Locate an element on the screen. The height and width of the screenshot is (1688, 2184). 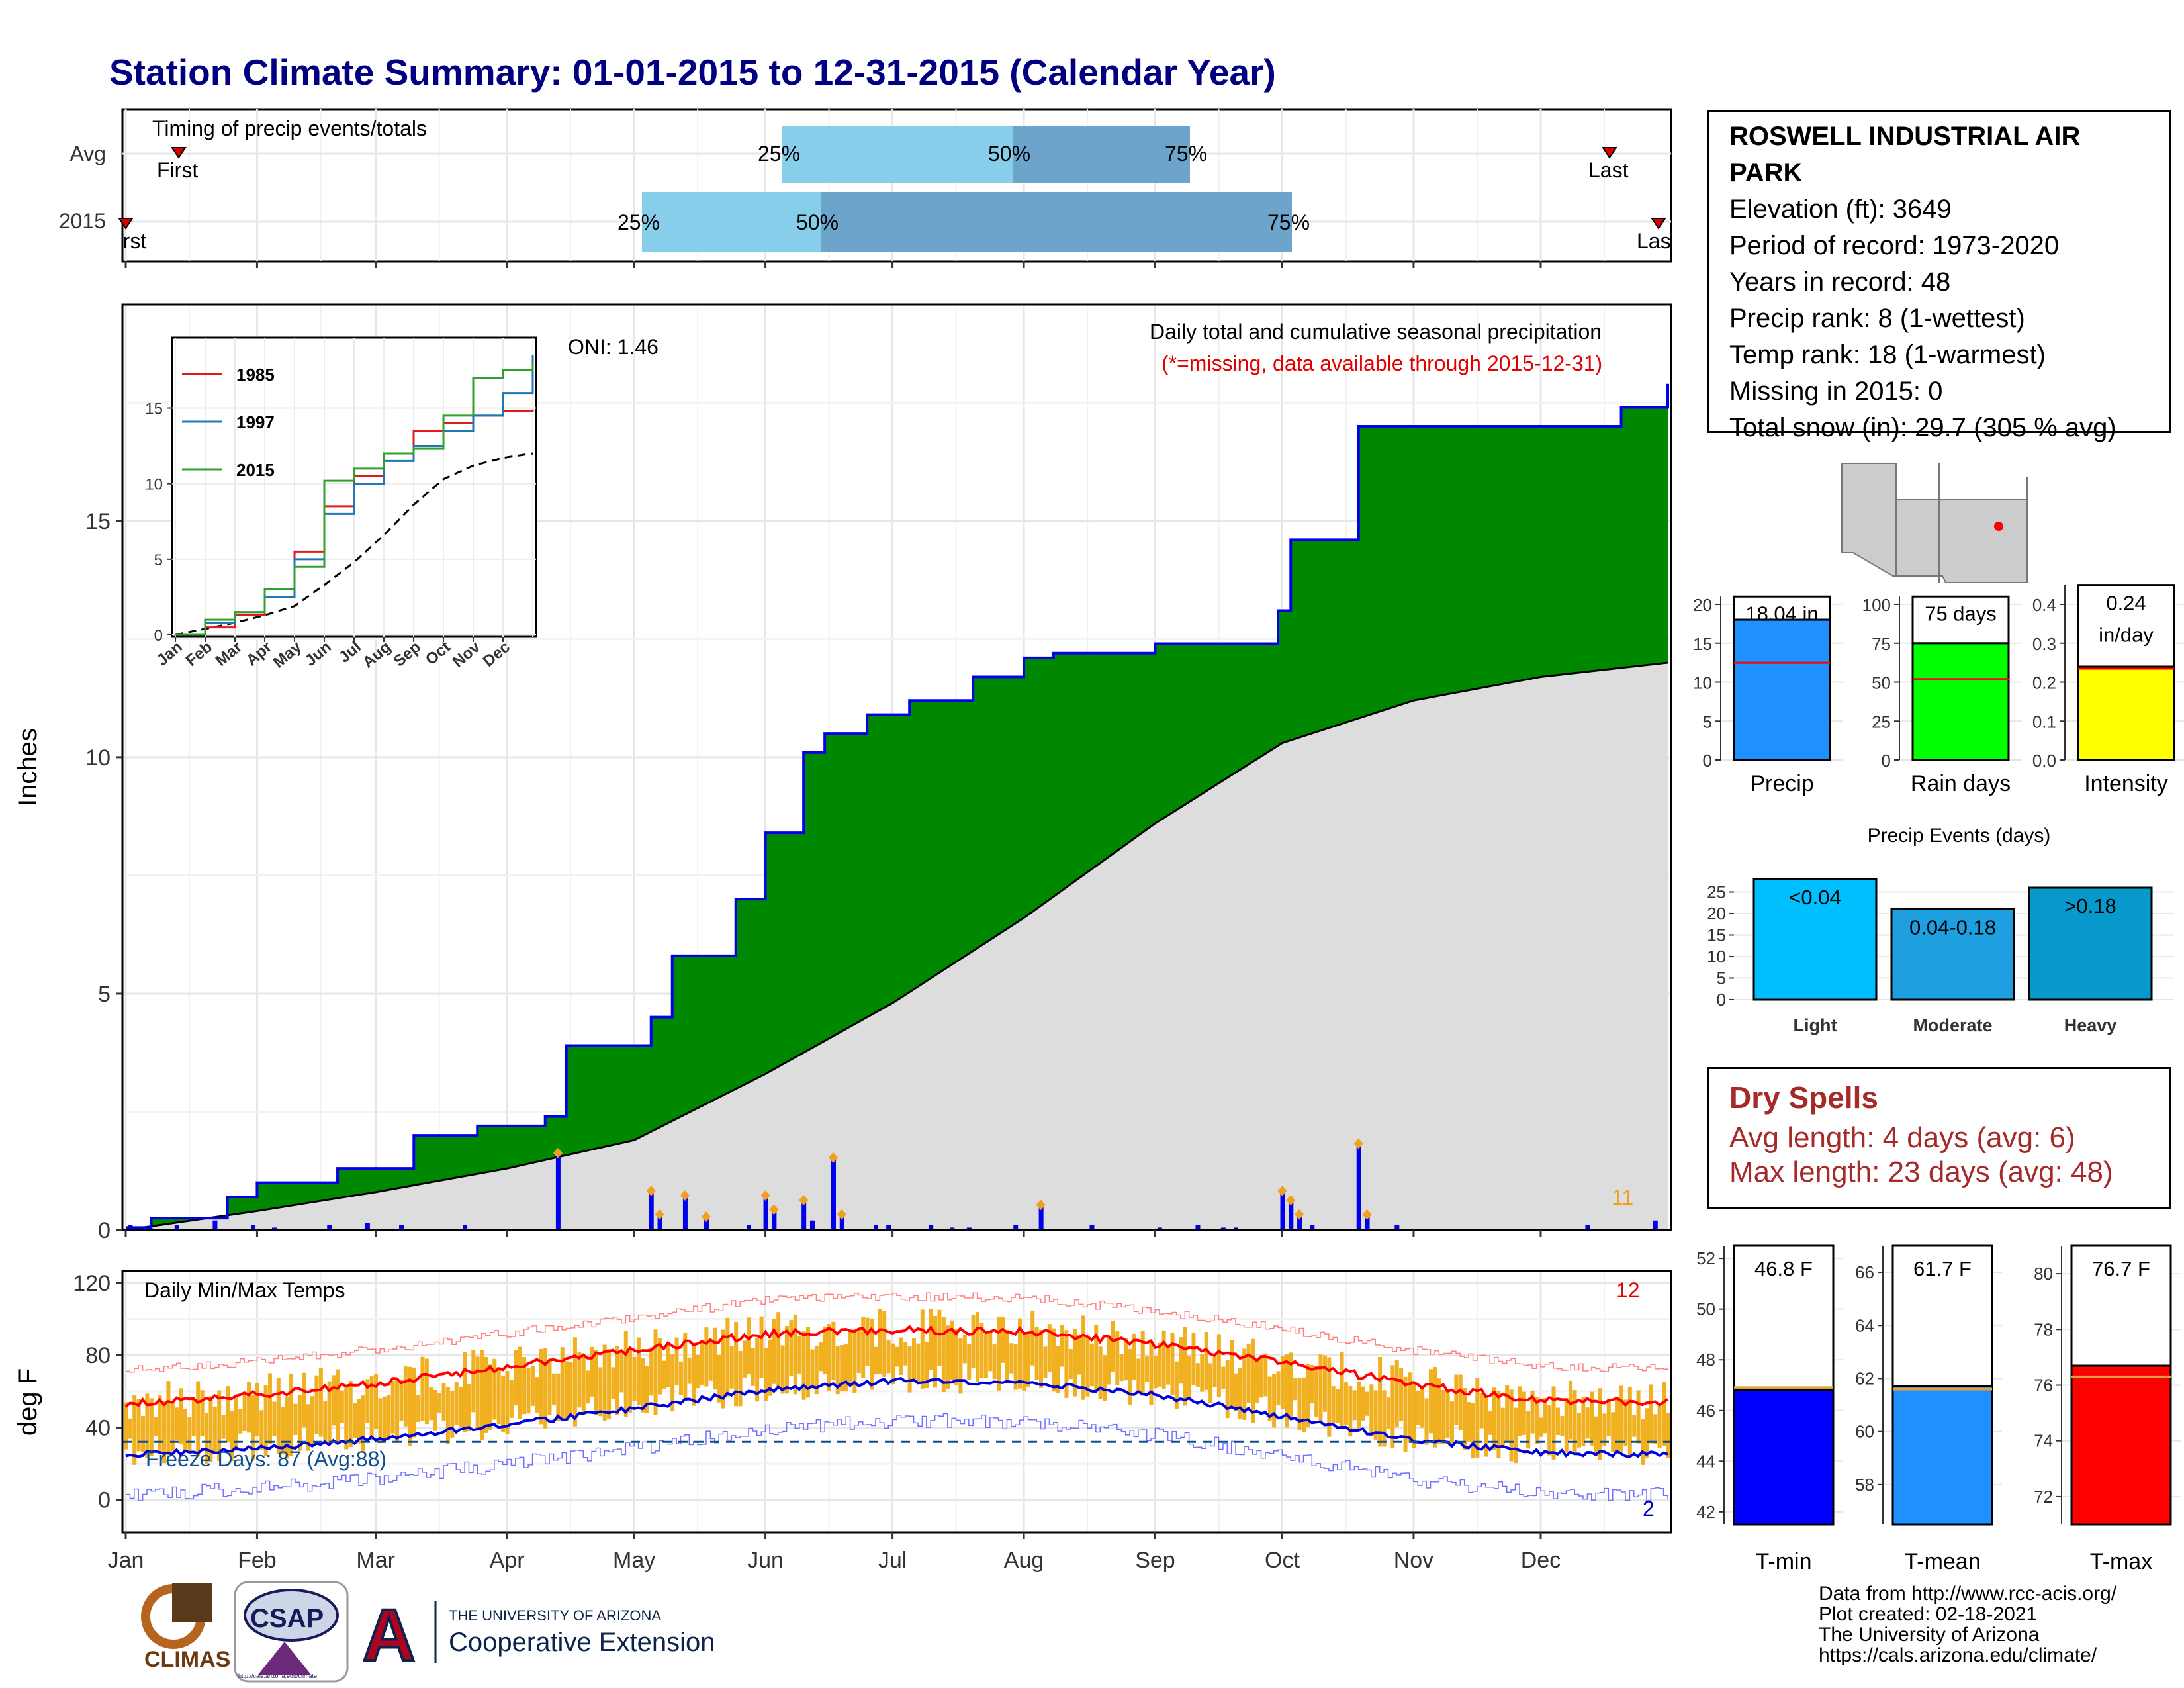
yr-q50-q75-bar is located at coordinates (1056, 222).